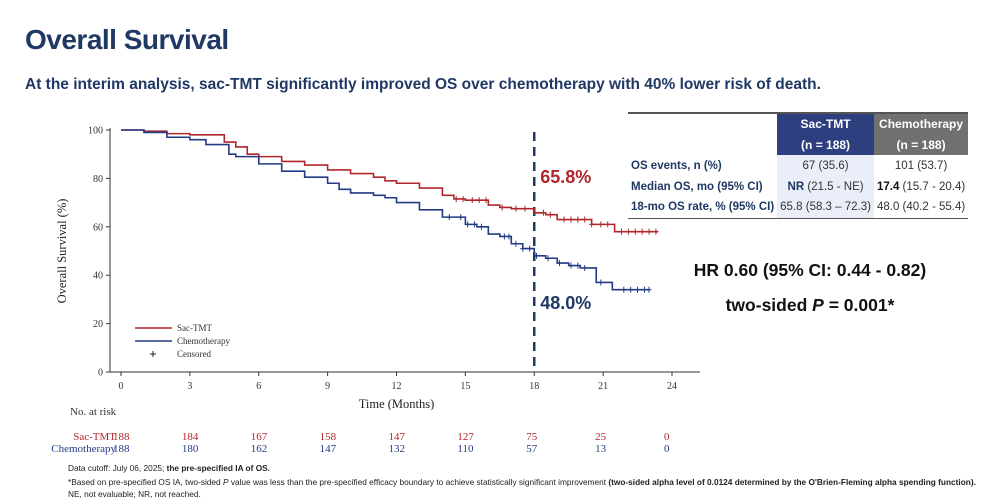 The height and width of the screenshot is (500, 983). What do you see at coordinates (327, 386) in the screenshot?
I see `x-tick-label: 9` at bounding box center [327, 386].